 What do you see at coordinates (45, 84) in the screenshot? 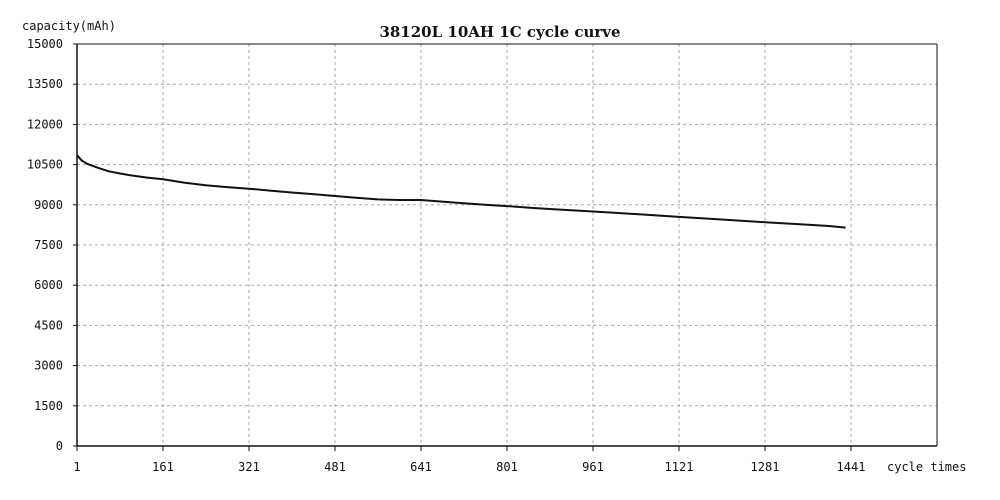
I see `y-tick-label: 13500` at bounding box center [45, 84].